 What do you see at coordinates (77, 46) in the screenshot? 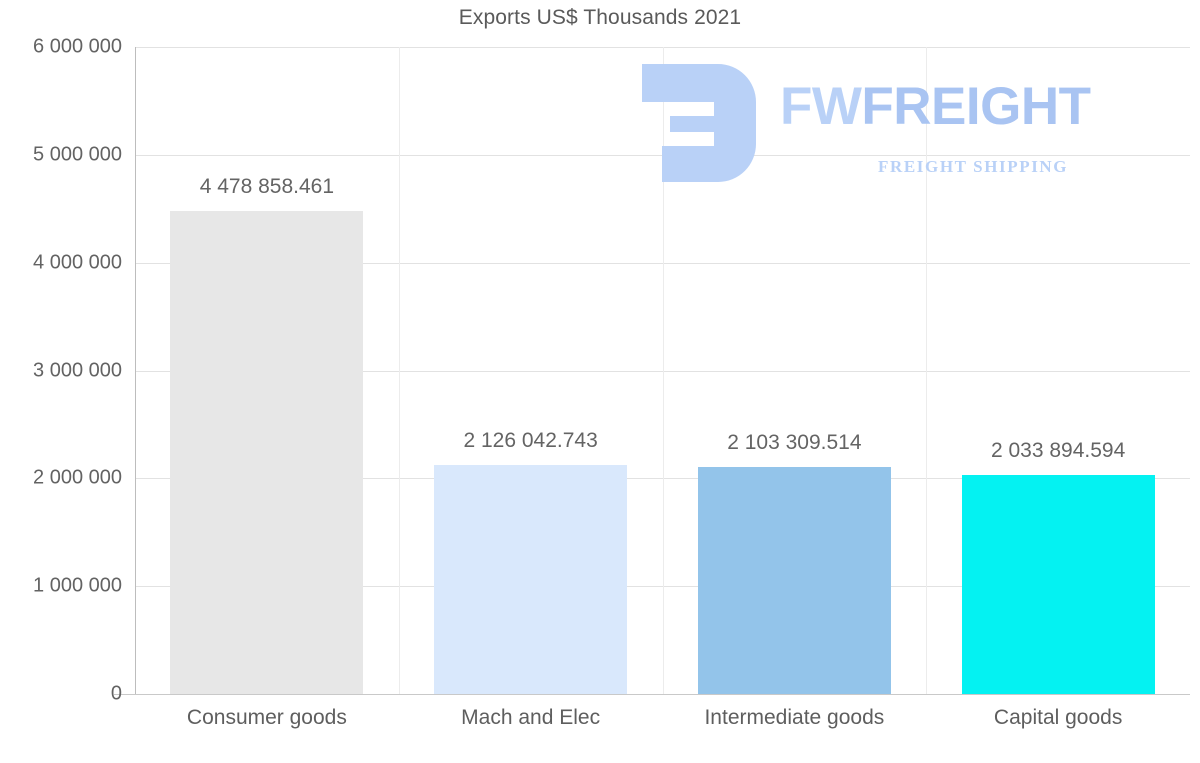
I see `y-axis-tick-label: 6 000 000` at bounding box center [77, 46].